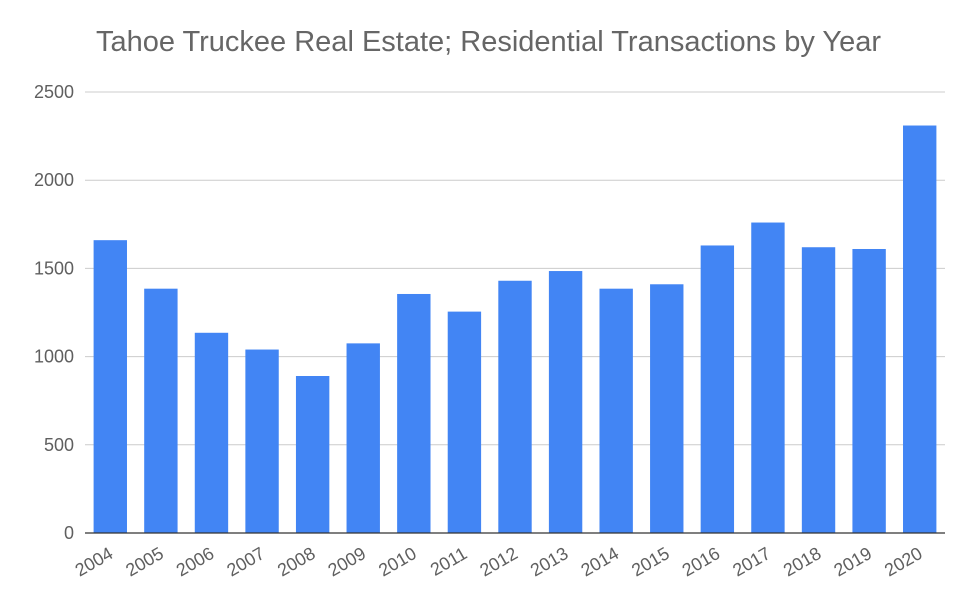 This screenshot has height=604, width=977. I want to click on x-tick-label: 2006, so click(195, 561).